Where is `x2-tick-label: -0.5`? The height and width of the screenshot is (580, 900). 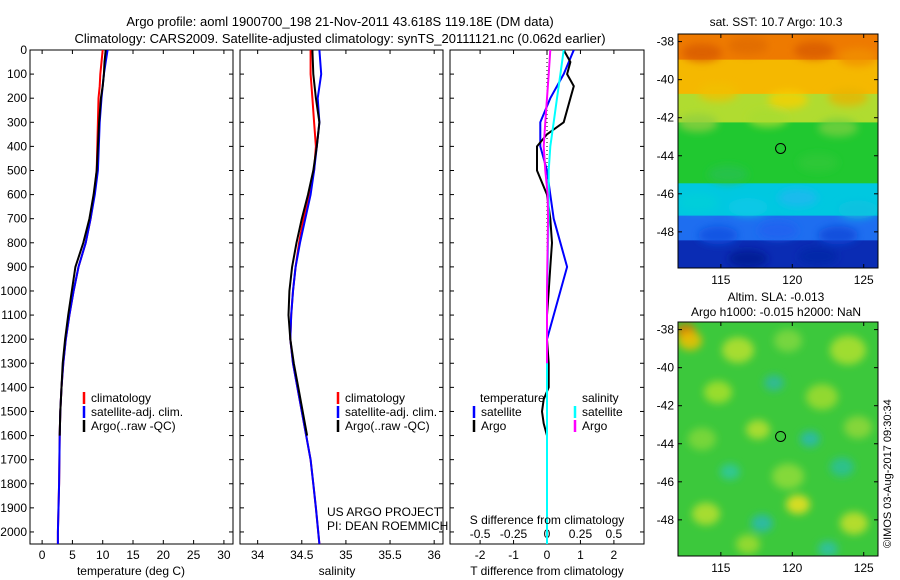
x2-tick-label: -0.5 is located at coordinates (480, 534).